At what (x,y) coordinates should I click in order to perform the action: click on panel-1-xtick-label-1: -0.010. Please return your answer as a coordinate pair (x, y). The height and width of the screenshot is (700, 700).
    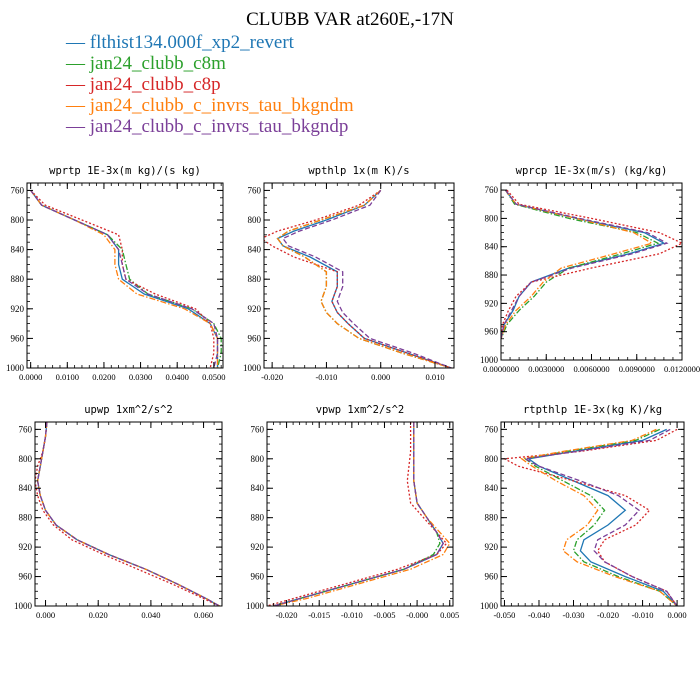
    Looking at the image, I should click on (326, 377).